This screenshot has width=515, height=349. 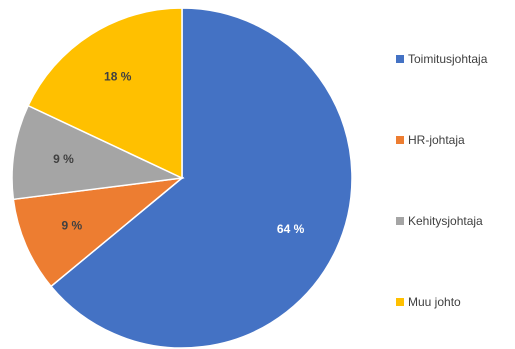 I want to click on legend-label: Muu johto, so click(x=434, y=302).